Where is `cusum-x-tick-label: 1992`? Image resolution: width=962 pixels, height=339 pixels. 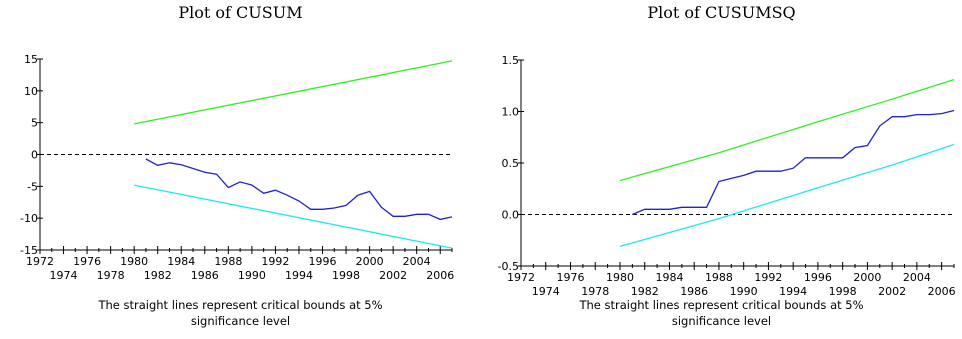
cusum-x-tick-label: 1992 is located at coordinates (275, 261).